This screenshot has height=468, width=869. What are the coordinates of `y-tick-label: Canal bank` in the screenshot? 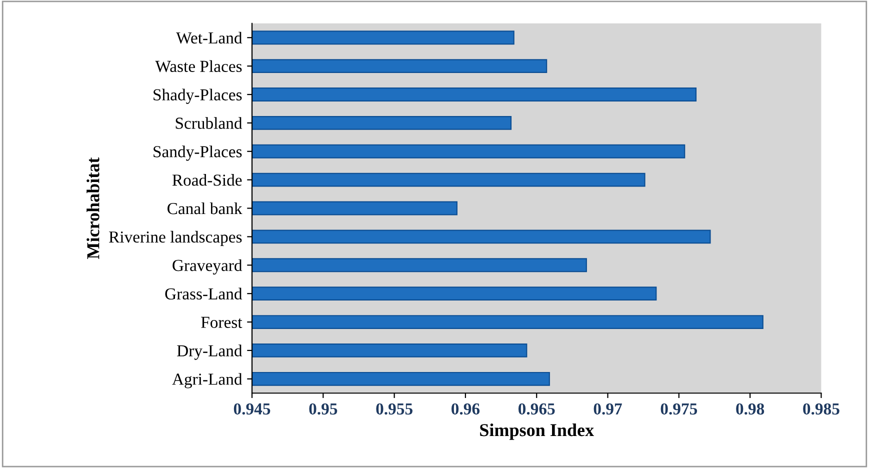 It's located at (205, 208).